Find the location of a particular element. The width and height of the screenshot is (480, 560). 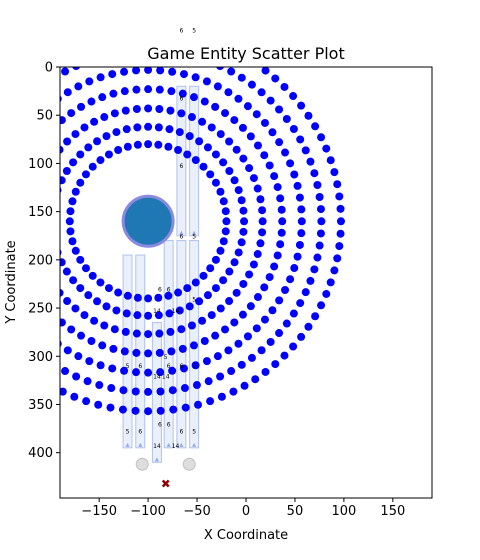

y-tick-label: 400 is located at coordinates (40, 453).